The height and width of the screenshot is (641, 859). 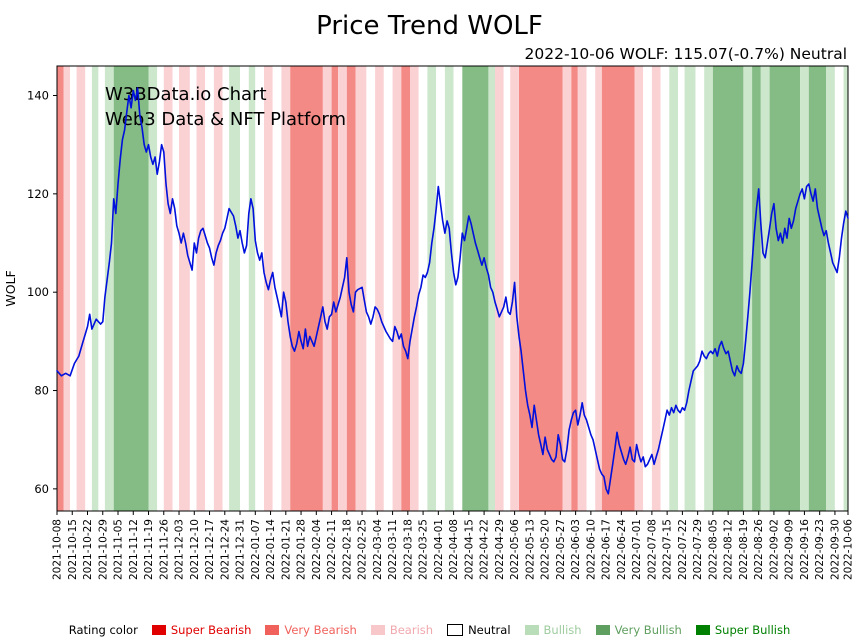 I want to click on x-tick-label: 2022-02-04, so click(x=317, y=549).